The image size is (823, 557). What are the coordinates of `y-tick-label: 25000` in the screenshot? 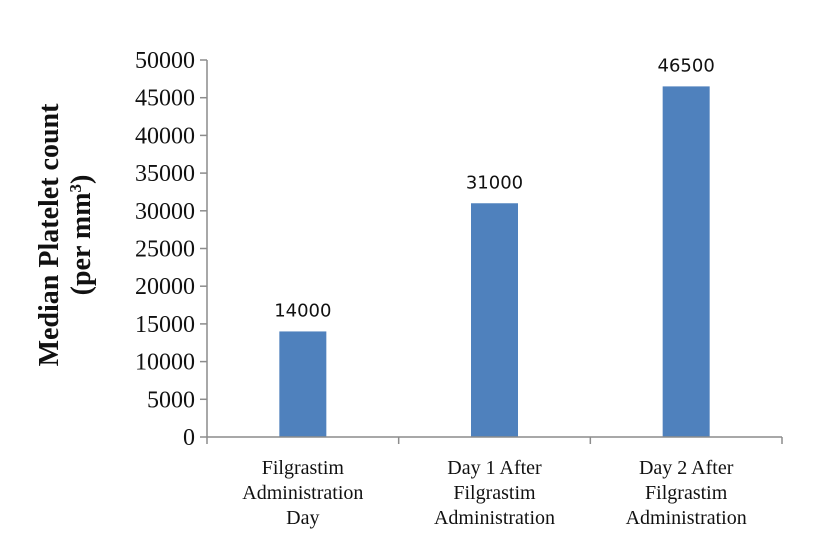 It's located at (165, 250).